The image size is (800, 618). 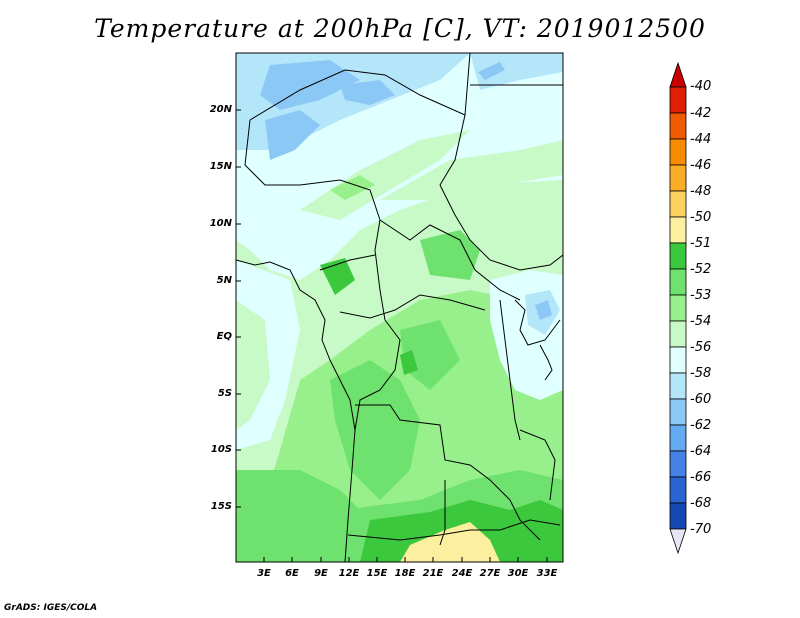 I want to click on lon-label-27e: 27E, so click(x=490, y=573).